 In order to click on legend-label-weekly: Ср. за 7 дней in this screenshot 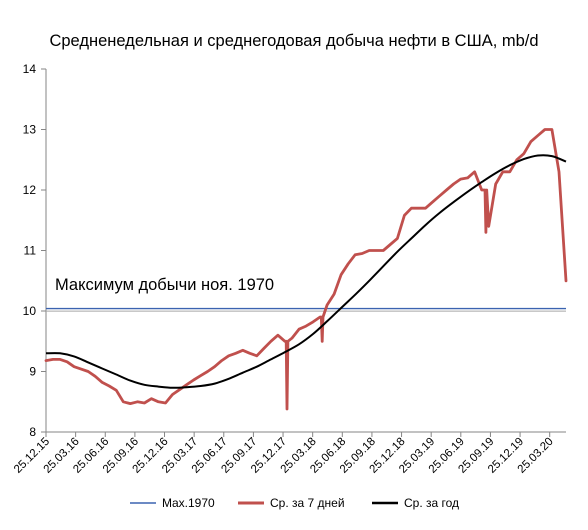, I will do `click(307, 503)`.